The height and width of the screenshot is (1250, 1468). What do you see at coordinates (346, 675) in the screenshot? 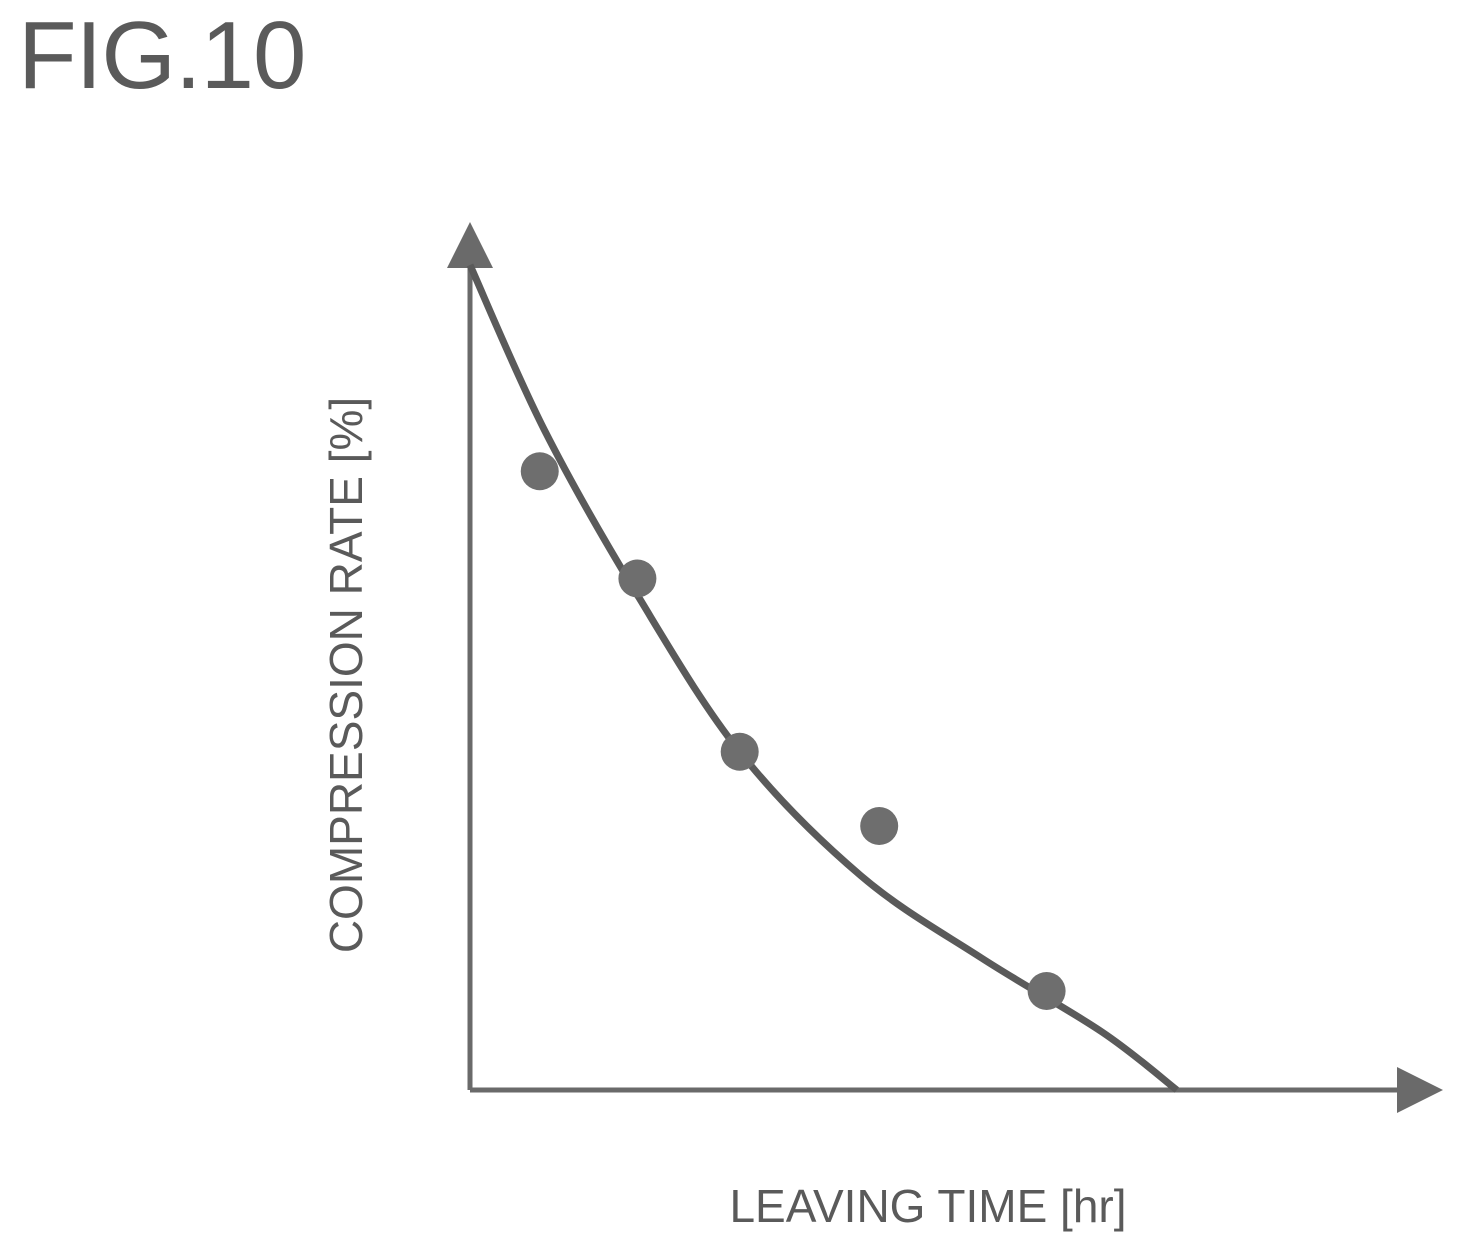
I see `y-axis-label: COMPRESSION RATE [%]` at bounding box center [346, 675].